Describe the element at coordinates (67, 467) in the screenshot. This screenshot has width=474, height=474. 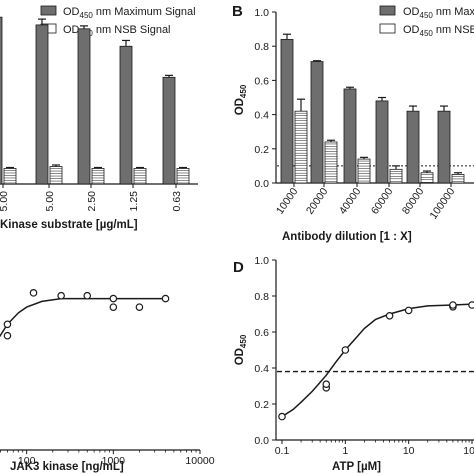
I see `panel-c-xlabel: JAK3 kinase [ng/mL]` at that location.